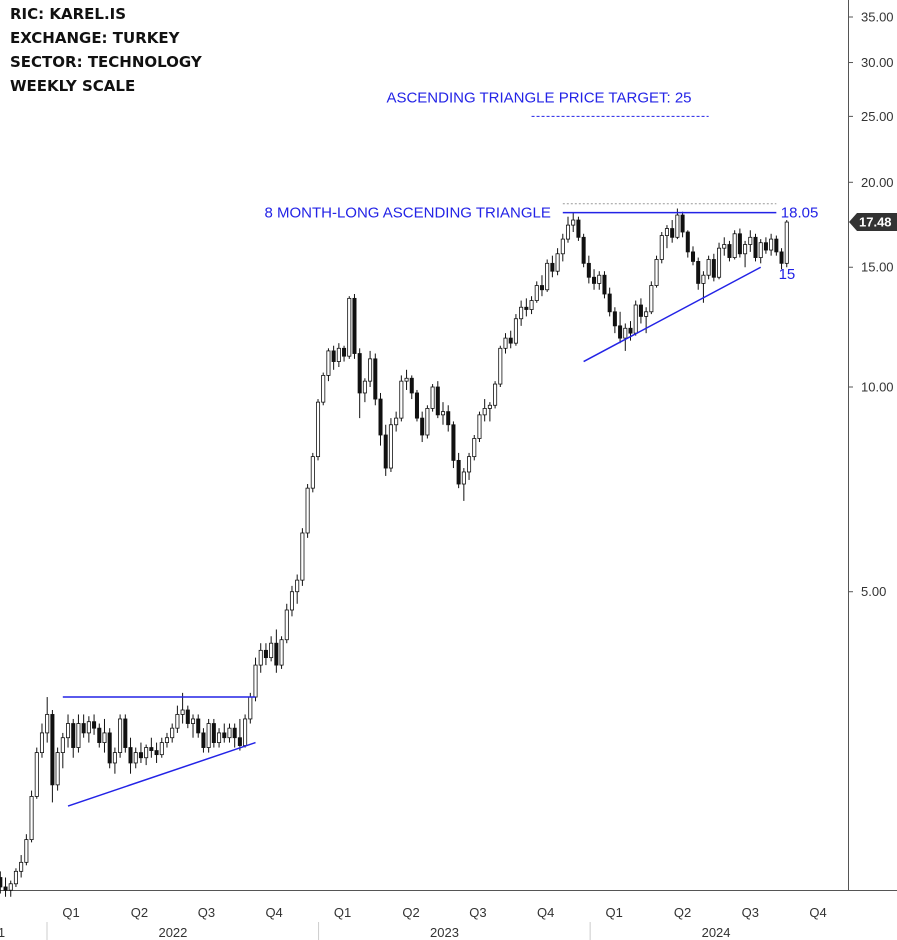 The width and height of the screenshot is (897, 940). What do you see at coordinates (538, 97) in the screenshot?
I see `price-target-annotation: ASCENDING TRIANGLE PRICE TARGET: 25` at bounding box center [538, 97].